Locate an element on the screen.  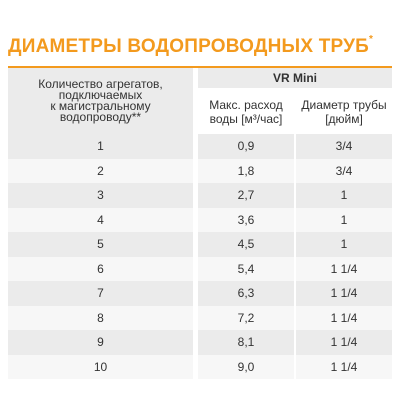
max-flow-cell: 9,0 is located at coordinates (246, 366).